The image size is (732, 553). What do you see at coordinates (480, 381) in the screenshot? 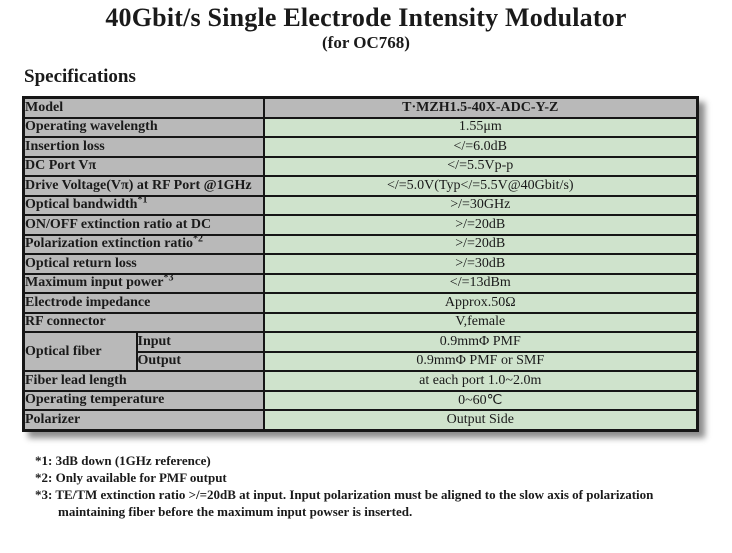
I see `spec-value: at each port 1.0~2.0m` at bounding box center [480, 381].